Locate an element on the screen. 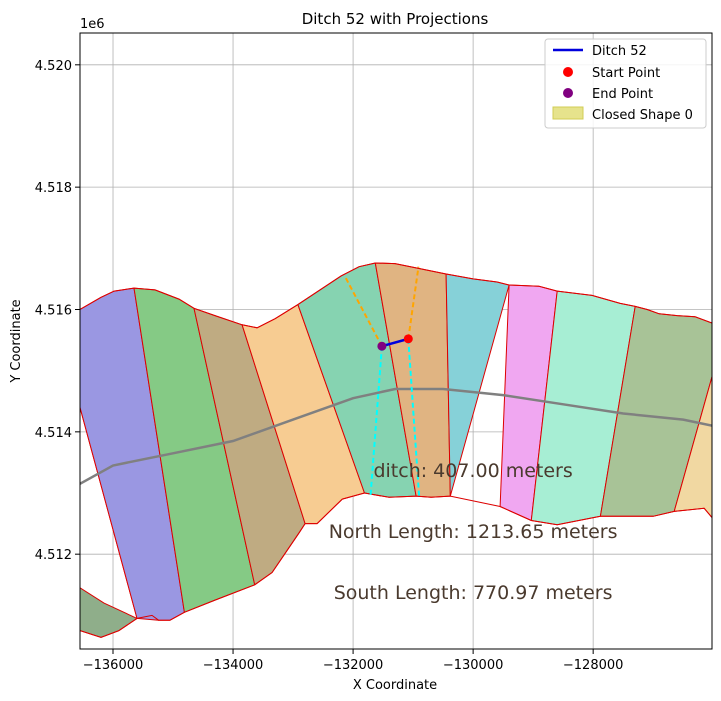 The height and width of the screenshot is (701, 721). x-tick-label-1: −134000 is located at coordinates (233, 665).